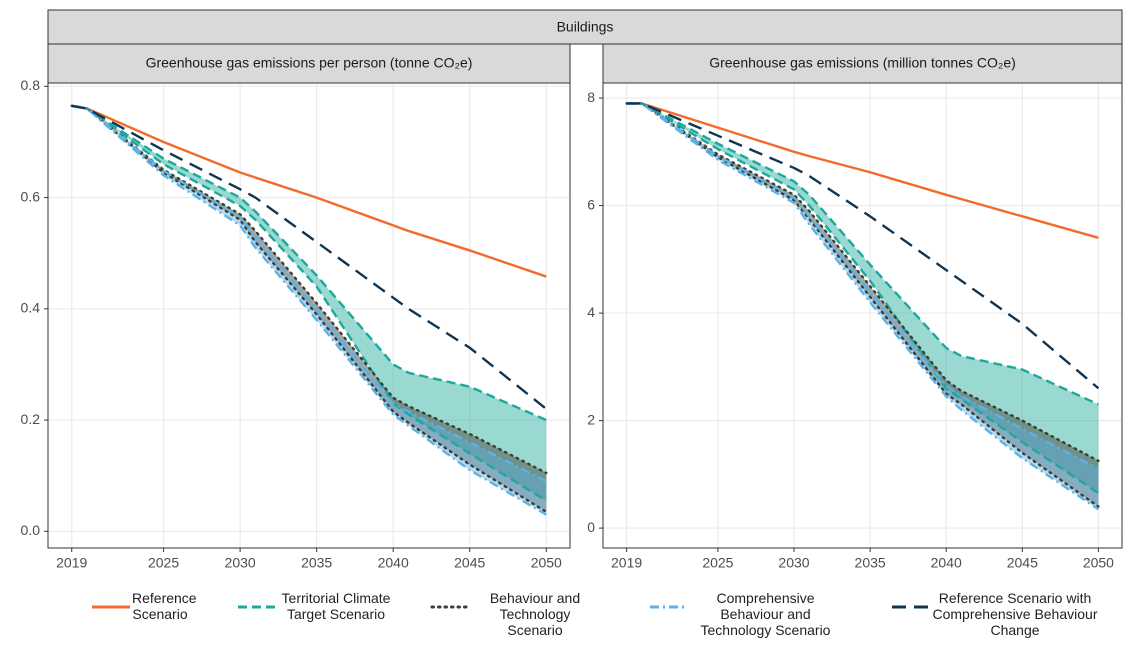 The image size is (1127, 659). What do you see at coordinates (31, 308) in the screenshot?
I see `y-tick-label: 0.4` at bounding box center [31, 308].